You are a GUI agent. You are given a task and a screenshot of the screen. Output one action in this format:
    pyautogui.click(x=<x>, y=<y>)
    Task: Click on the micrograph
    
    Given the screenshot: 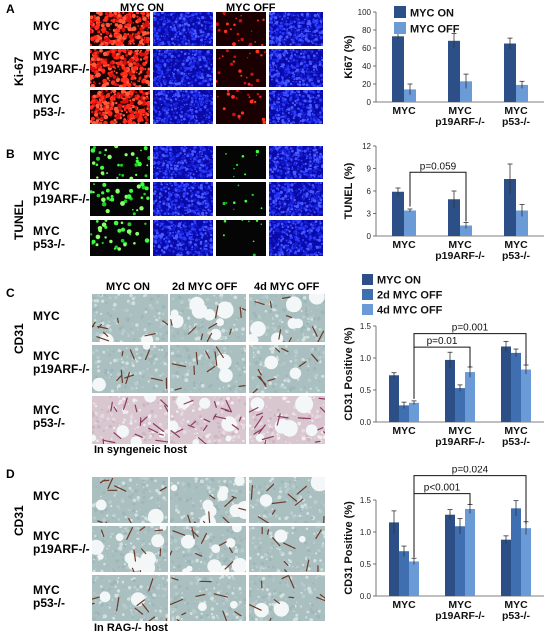 What is the action you would take?
    pyautogui.click(x=241, y=162)
    